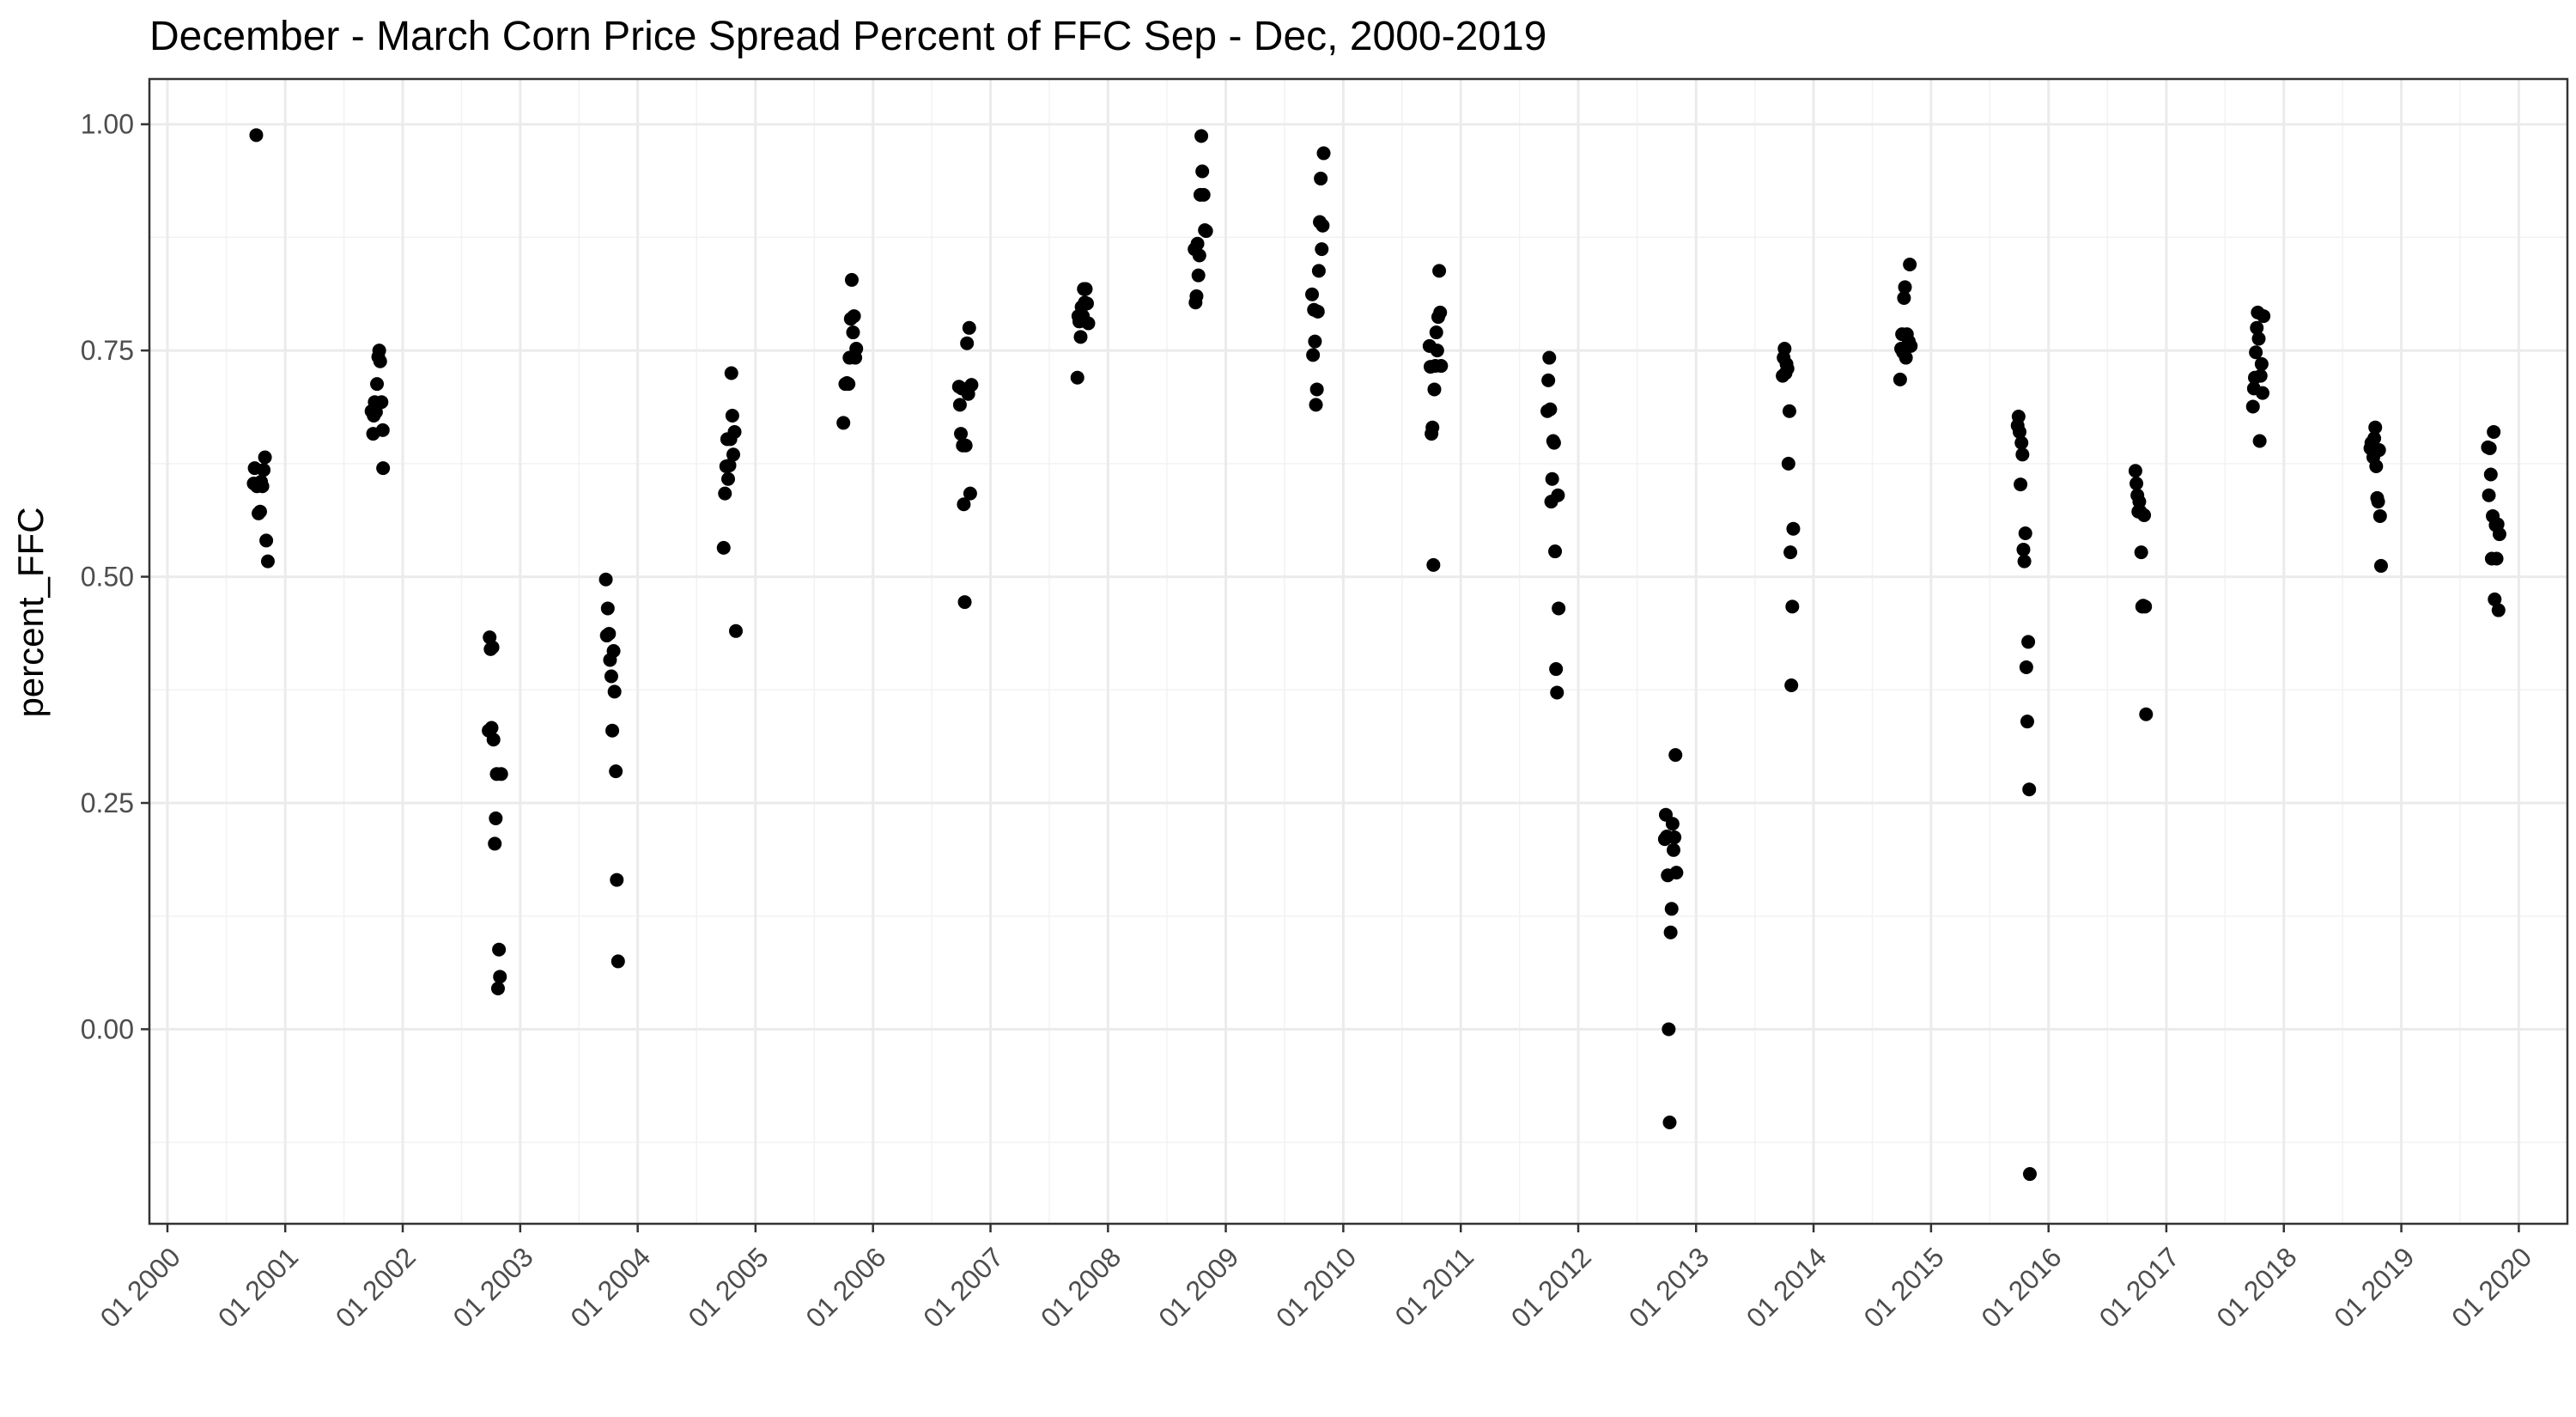 This screenshot has width=2576, height=1417. I want to click on y-tick-label: 0.50, so click(107, 577).